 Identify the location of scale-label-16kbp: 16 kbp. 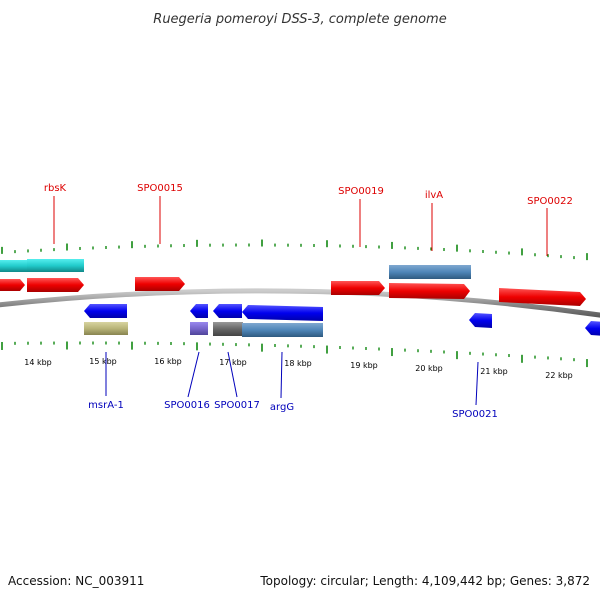
(168, 361).